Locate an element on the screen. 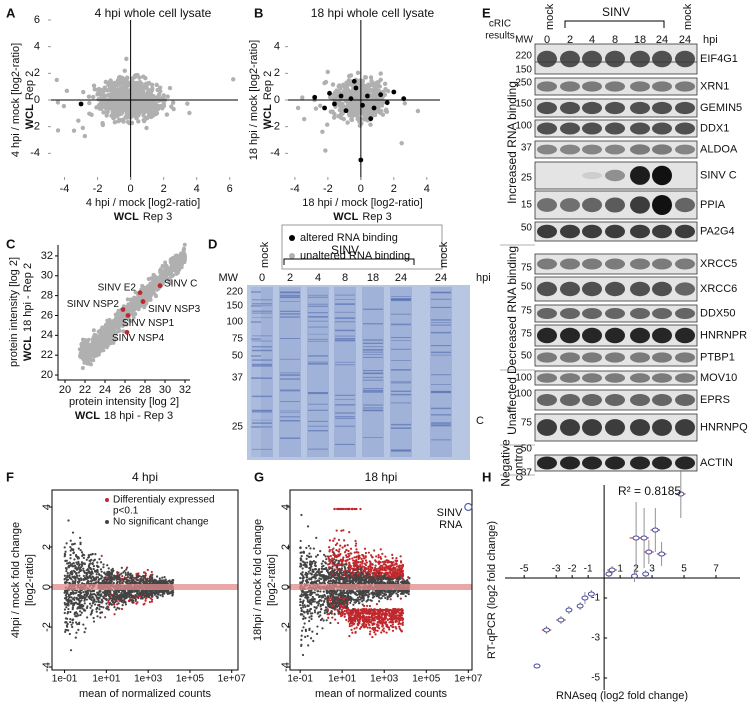  protein-label: DDX1 is located at coordinates (714, 128).